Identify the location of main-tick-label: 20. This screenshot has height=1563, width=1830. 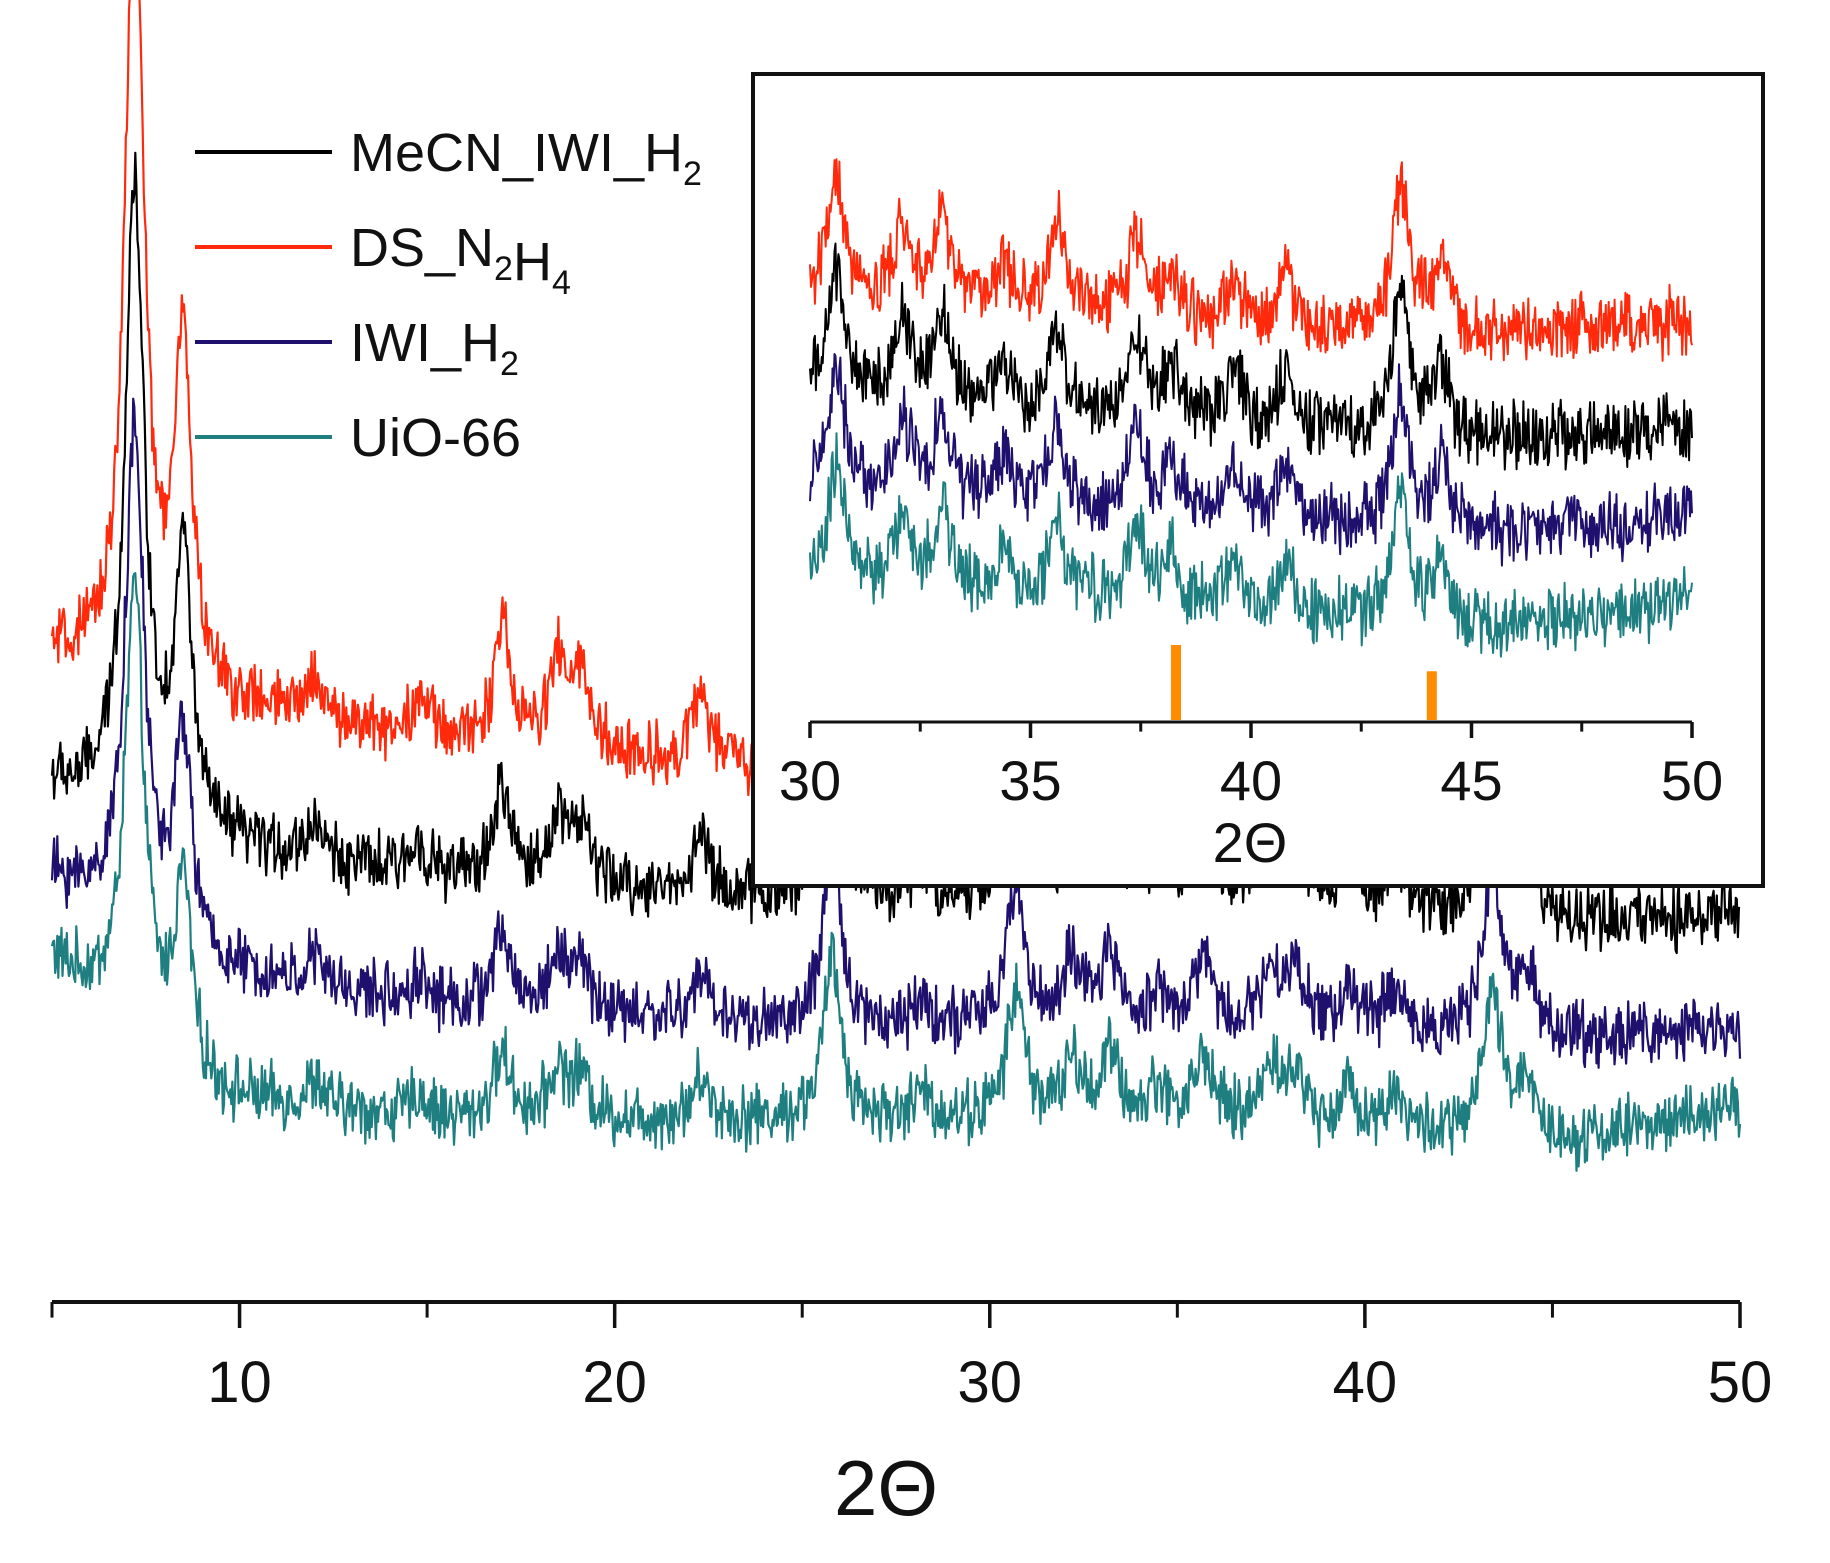
(614, 1382).